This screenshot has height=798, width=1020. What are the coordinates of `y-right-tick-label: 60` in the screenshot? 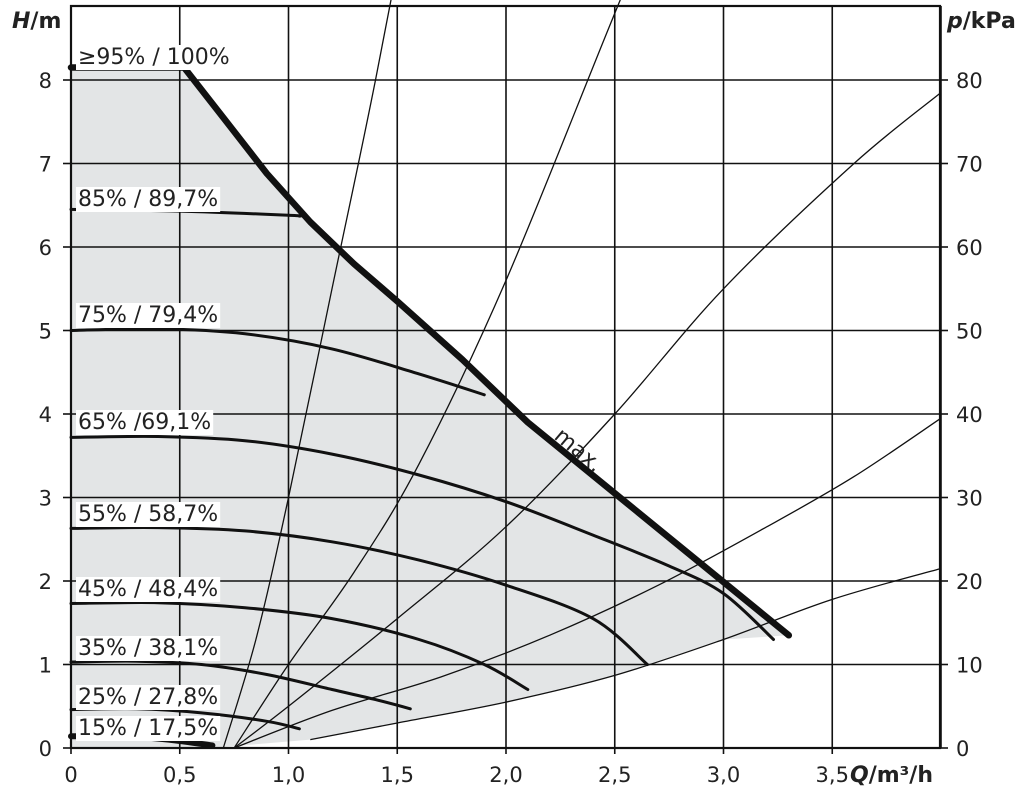 It's located at (969, 248).